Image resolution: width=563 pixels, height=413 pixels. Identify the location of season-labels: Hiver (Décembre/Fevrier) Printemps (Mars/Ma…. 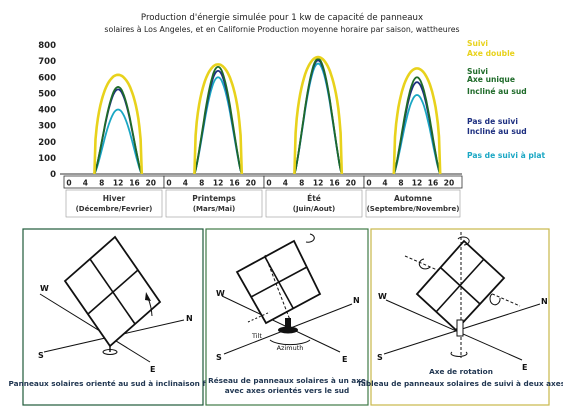
(263, 203).